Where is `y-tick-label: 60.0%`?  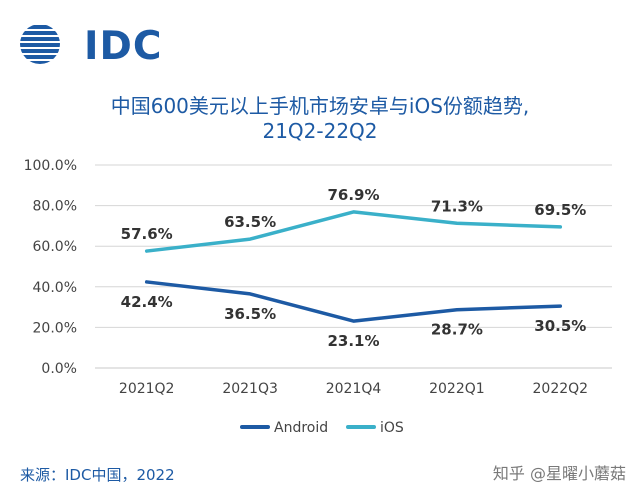 y-tick-label: 60.0% is located at coordinates (55, 247).